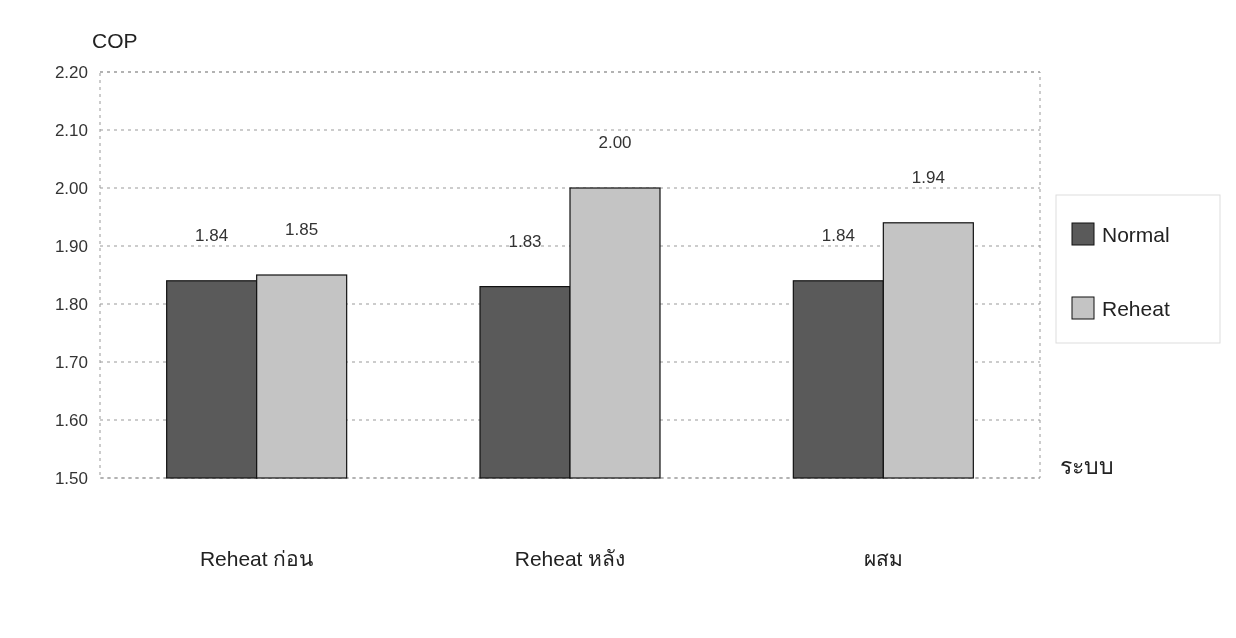 The image size is (1236, 638). What do you see at coordinates (71, 362) in the screenshot?
I see `y-tick-label: 1.70` at bounding box center [71, 362].